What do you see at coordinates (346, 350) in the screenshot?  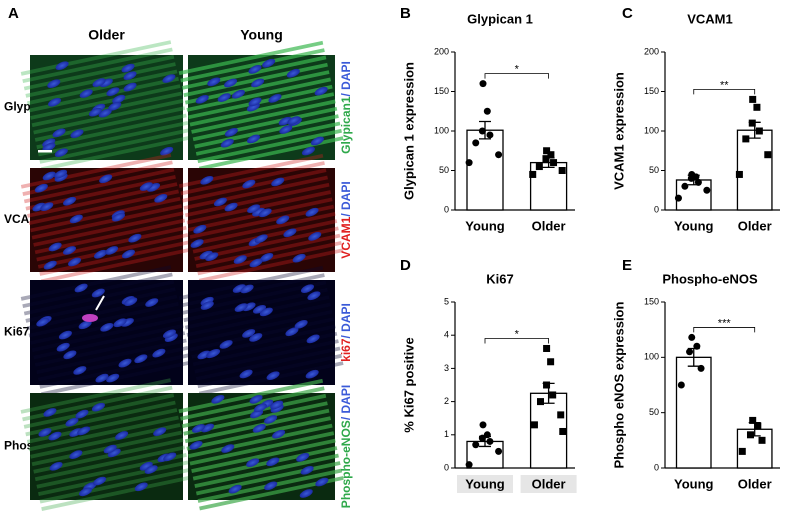 I see `stain-marker: ki67` at bounding box center [346, 350].